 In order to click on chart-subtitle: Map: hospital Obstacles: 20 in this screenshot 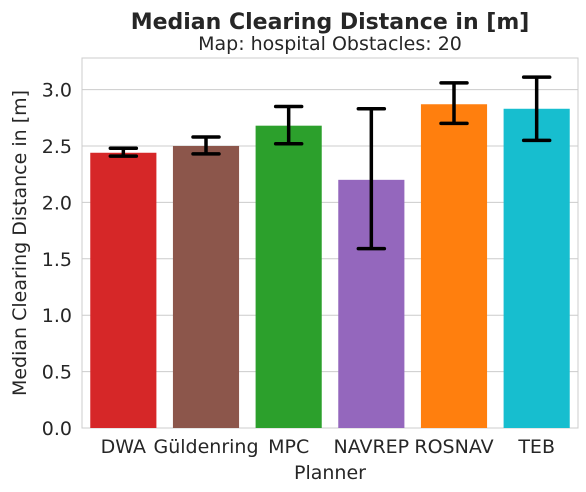, I will do `click(330, 44)`.